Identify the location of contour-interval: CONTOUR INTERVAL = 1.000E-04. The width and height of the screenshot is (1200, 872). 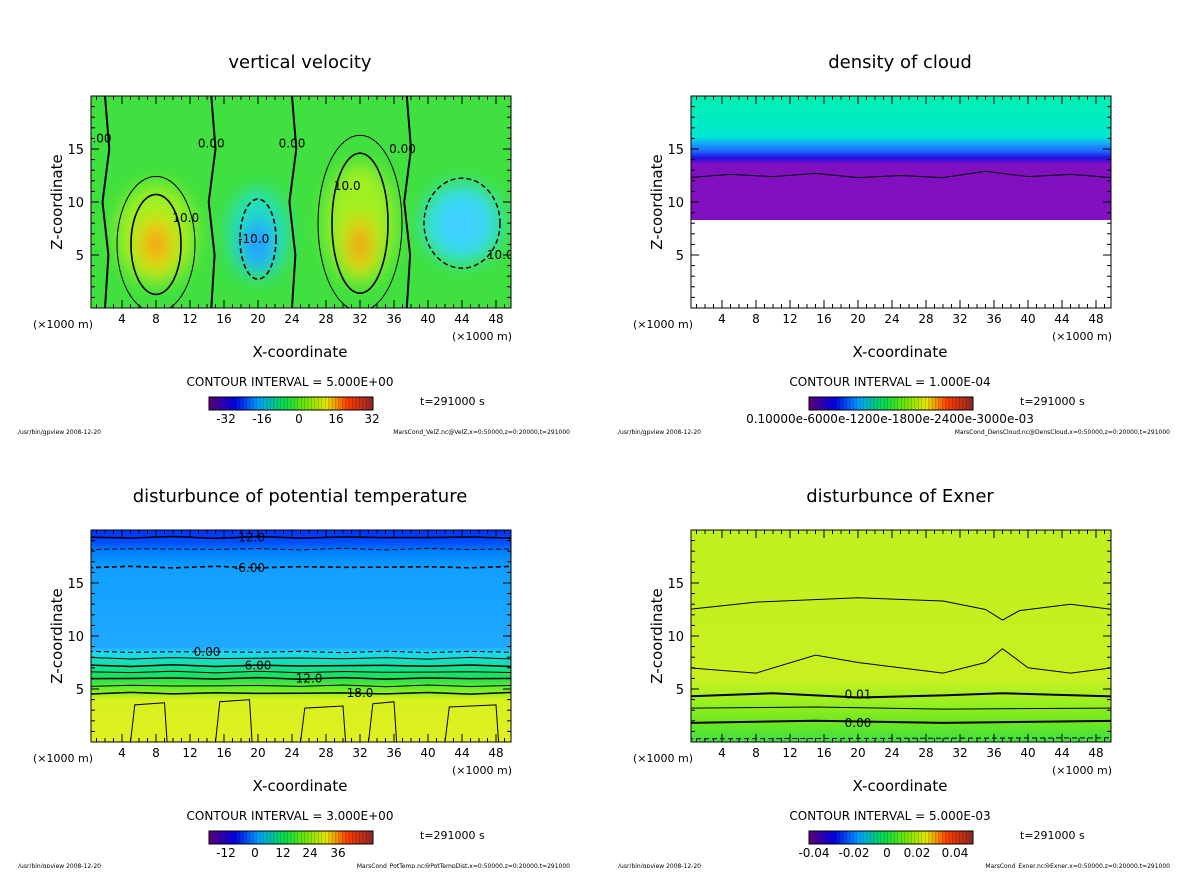
(889, 382).